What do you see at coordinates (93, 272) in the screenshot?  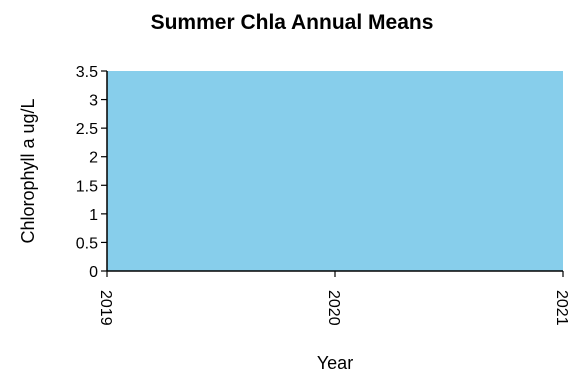 I see `y-tick-label: 0` at bounding box center [93, 272].